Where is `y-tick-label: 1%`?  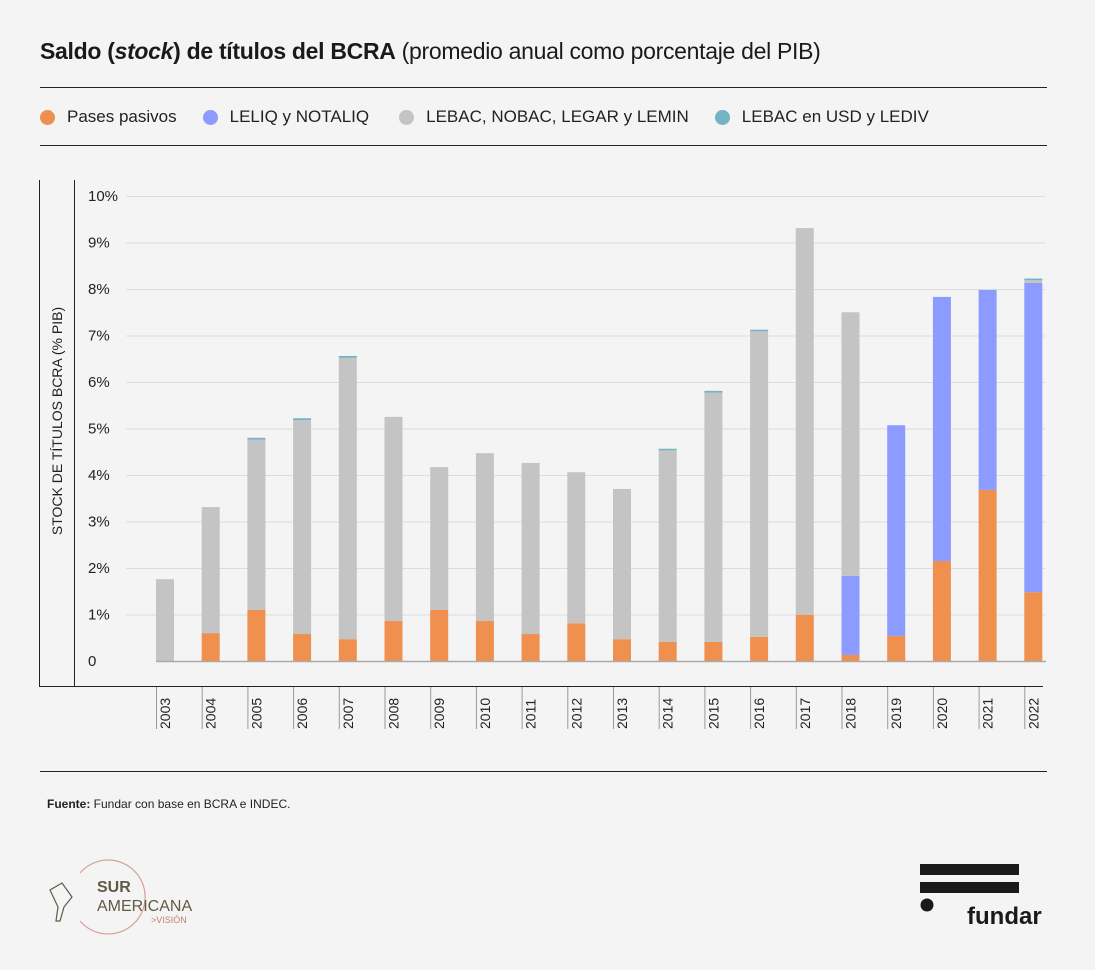 y-tick-label: 1% is located at coordinates (99, 615).